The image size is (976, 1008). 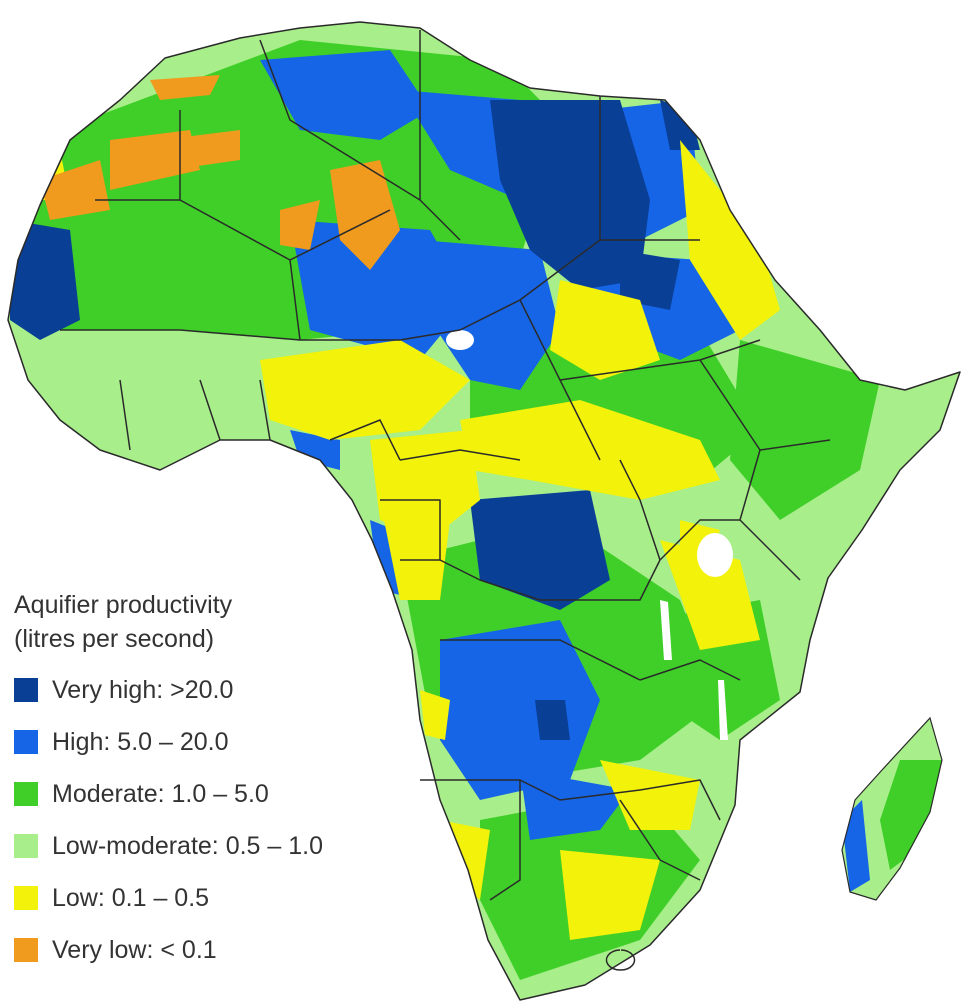 I want to click on lakes, so click(x=589, y=535).